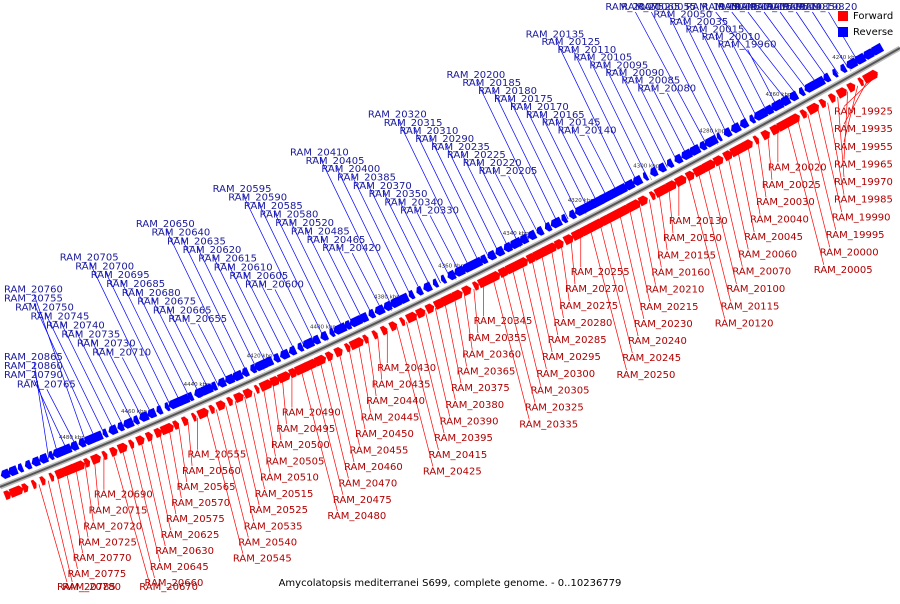  Describe the element at coordinates (294, 461) in the screenshot. I see `forward-gene-label: RAM_20505` at that location.